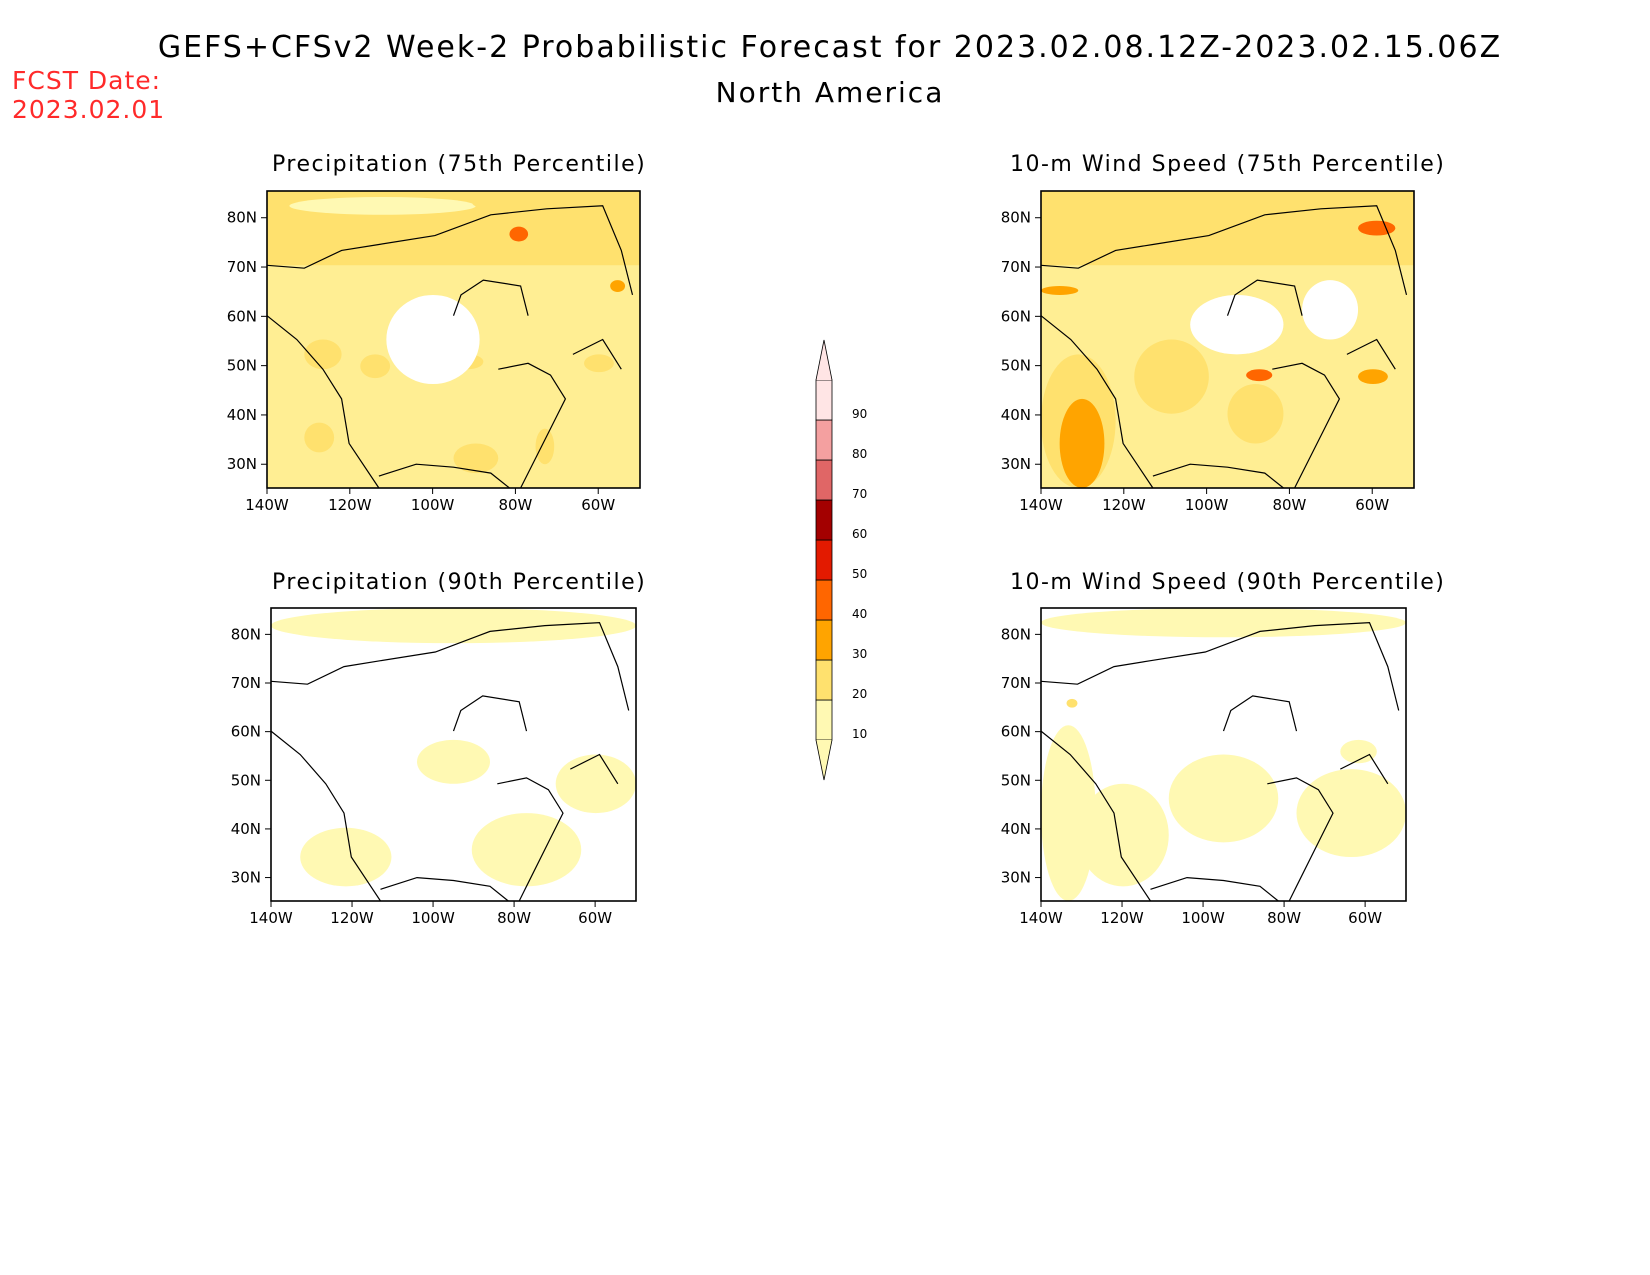 The width and height of the screenshot is (1650, 1275). Describe the element at coordinates (859, 454) in the screenshot. I see `colorbar-level-label: 80` at that location.